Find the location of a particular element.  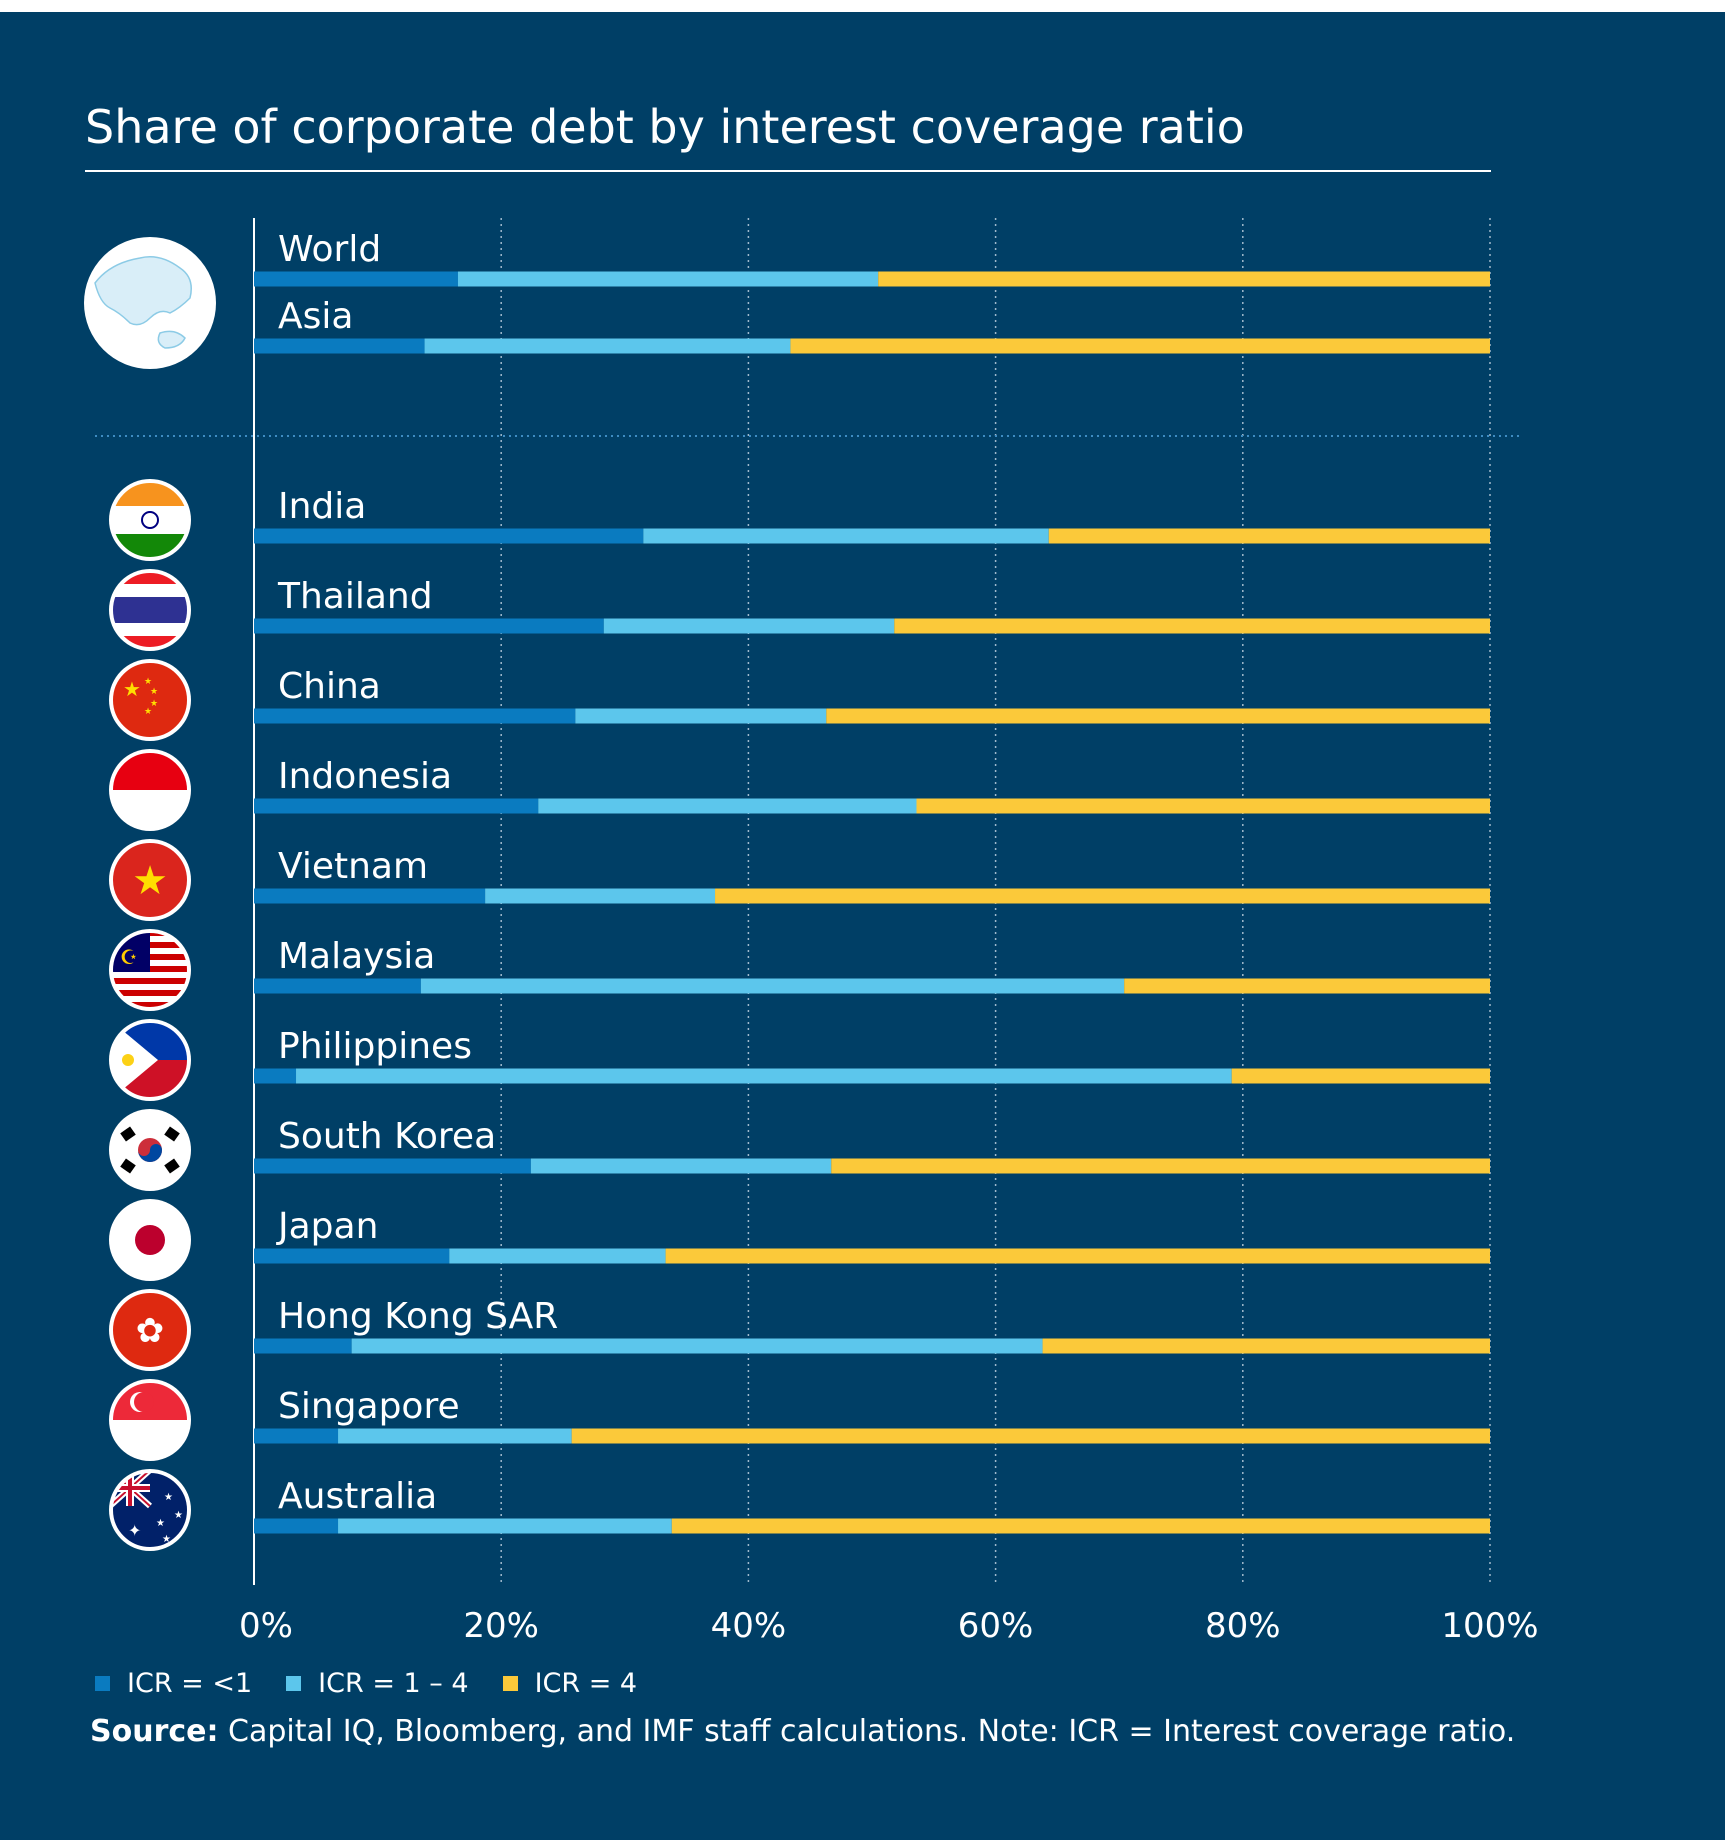

category-label-india: India is located at coordinates (322, 506).